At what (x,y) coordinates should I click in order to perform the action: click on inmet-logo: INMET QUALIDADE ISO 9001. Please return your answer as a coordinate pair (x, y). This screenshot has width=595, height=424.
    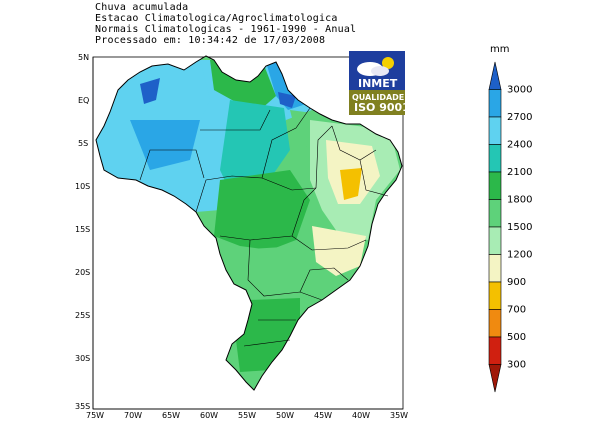
    Looking at the image, I should click on (379, 83).